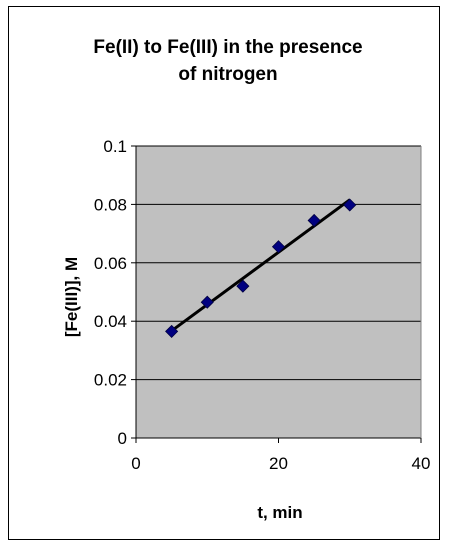 The width and height of the screenshot is (452, 548). What do you see at coordinates (110, 321) in the screenshot?
I see `y-tick-label-2: 0.04` at bounding box center [110, 321].